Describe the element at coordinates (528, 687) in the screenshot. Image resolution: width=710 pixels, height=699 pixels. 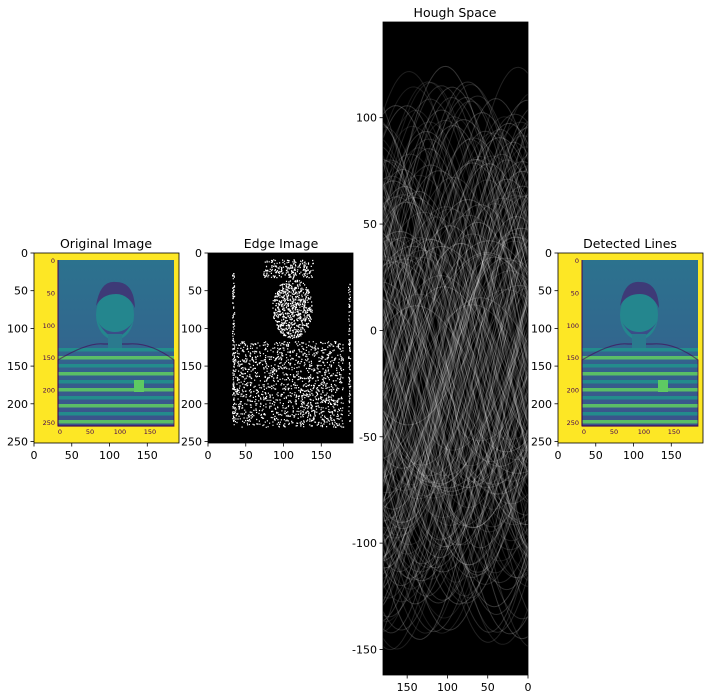
I see `x-tick-label: 0` at that location.